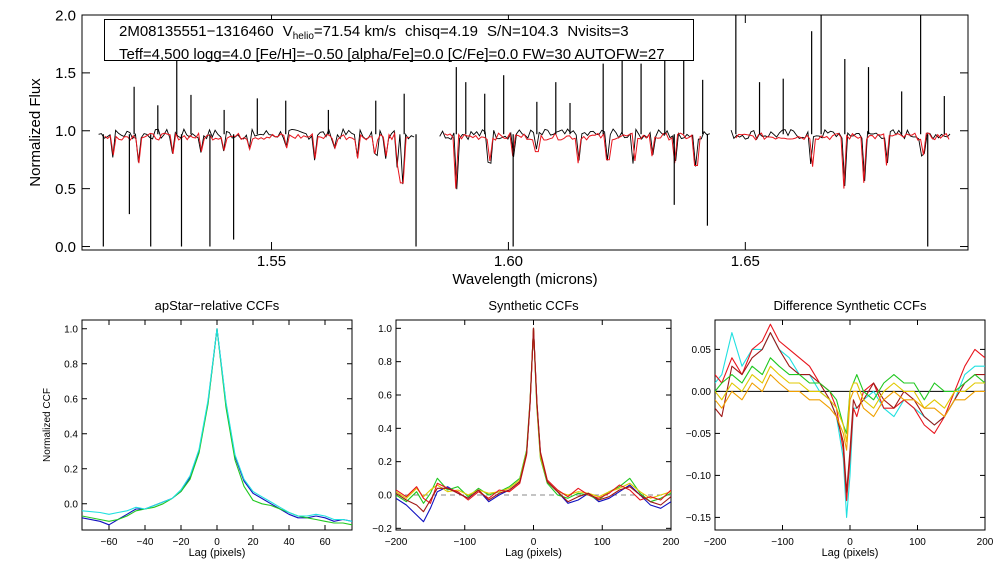 The width and height of the screenshot is (1008, 576). I want to click on nvisits-value: Nvisits=3, so click(598, 31).